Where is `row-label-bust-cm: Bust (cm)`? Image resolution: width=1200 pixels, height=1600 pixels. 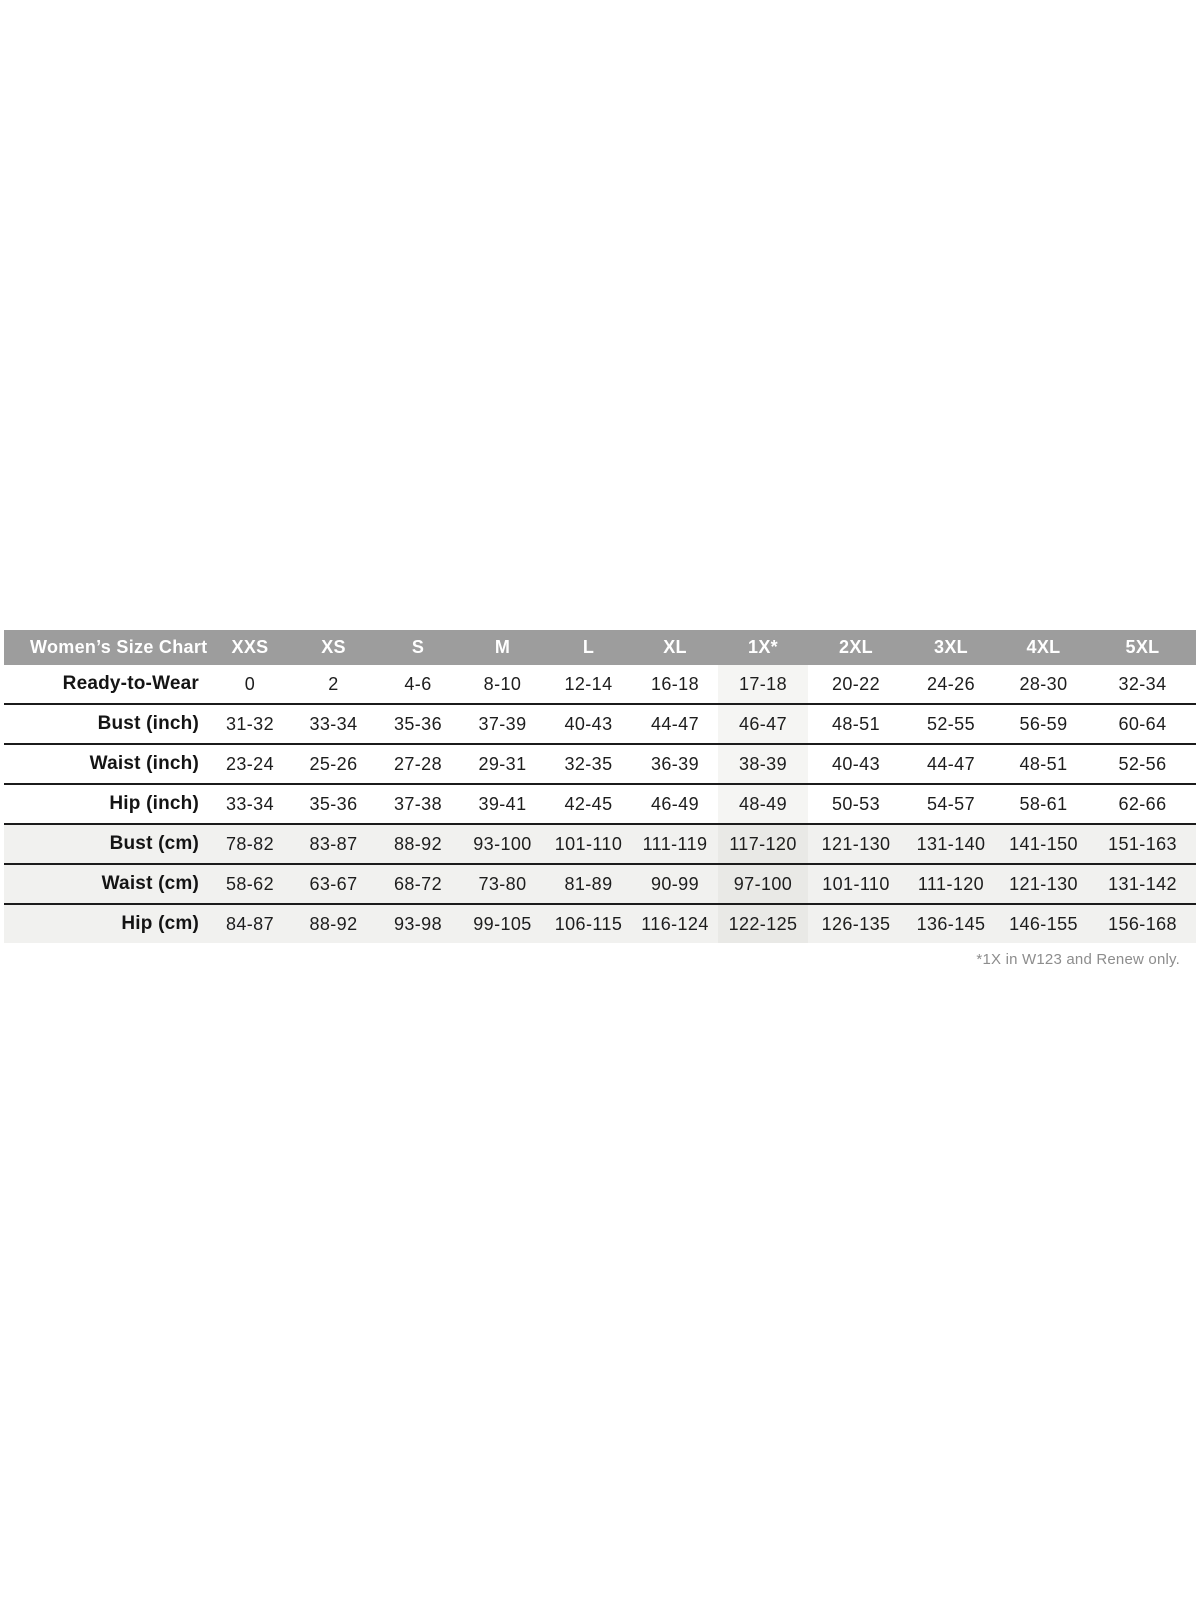 row-label-bust-cm: Bust (cm) is located at coordinates (106, 844).